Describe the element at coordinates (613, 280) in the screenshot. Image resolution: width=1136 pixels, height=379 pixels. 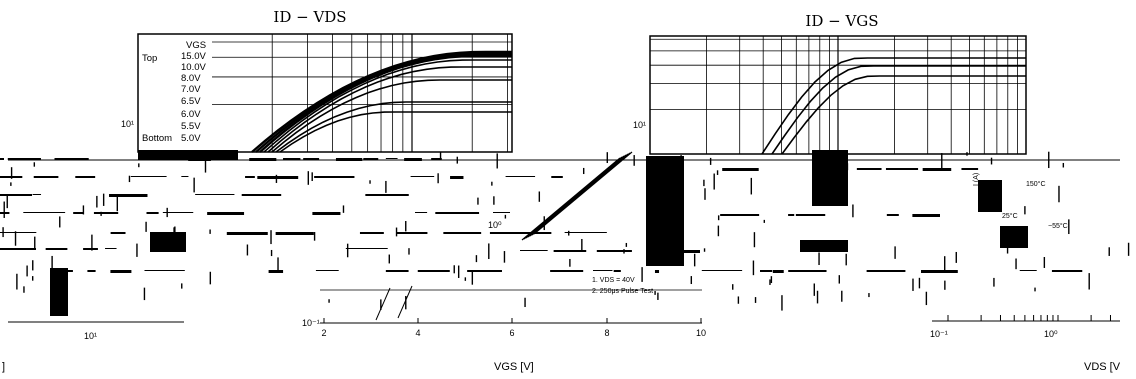
I see `mid-note: 1. VDS = 40V` at that location.